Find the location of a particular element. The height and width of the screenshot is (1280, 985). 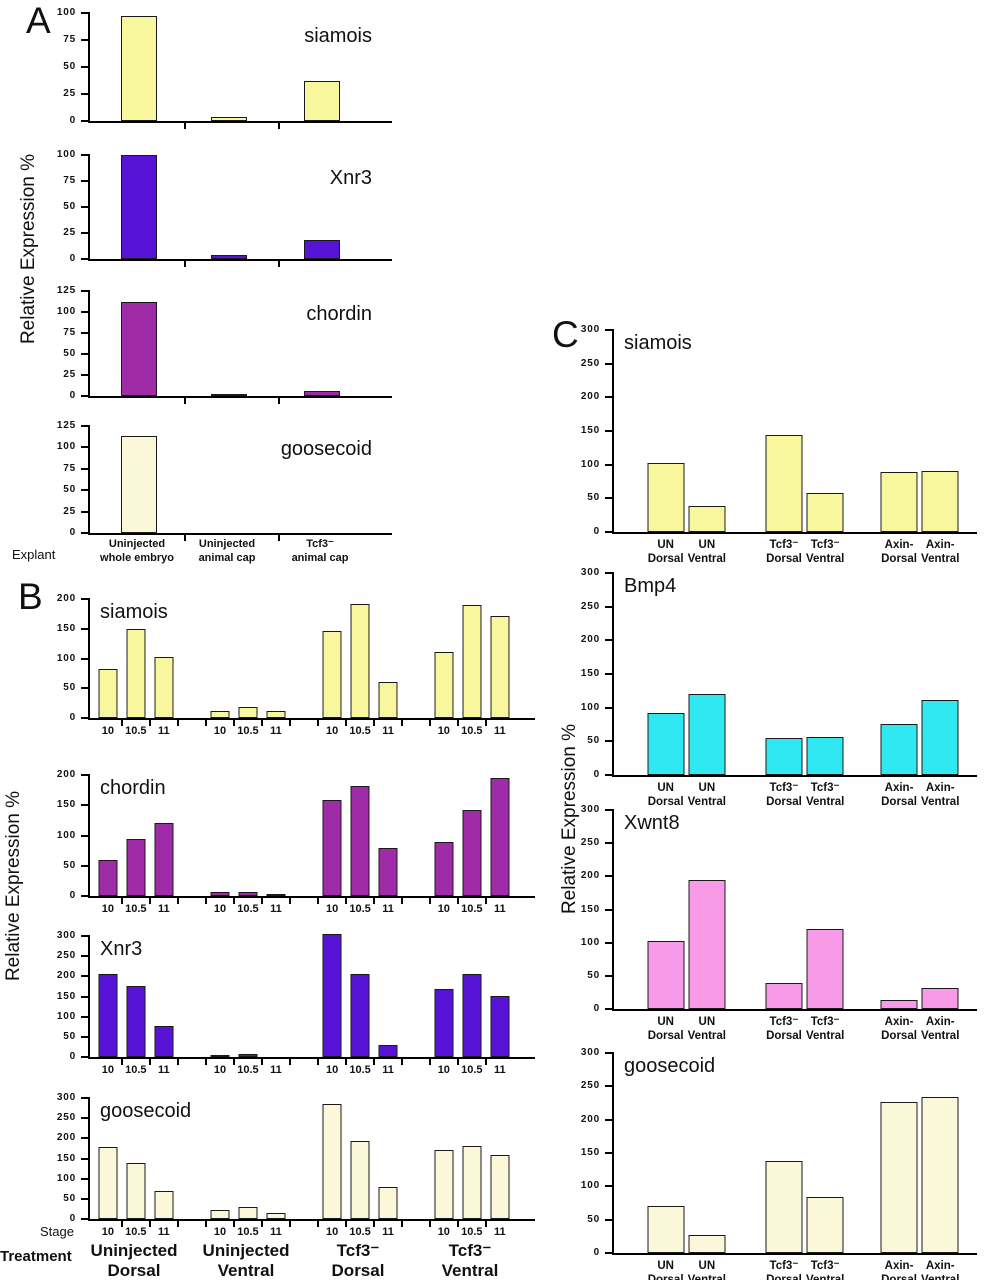

b-treatment-1: Uninjected Dorsal is located at coordinates (134, 1260).